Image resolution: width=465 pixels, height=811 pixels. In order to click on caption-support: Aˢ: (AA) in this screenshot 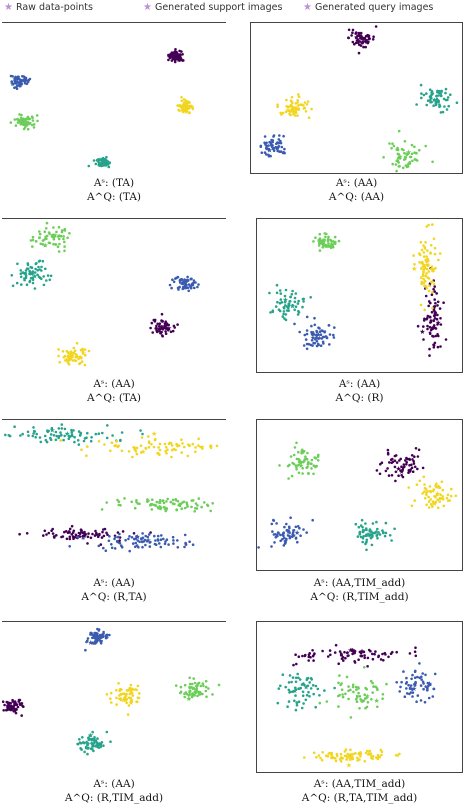, I will do `click(114, 784)`.